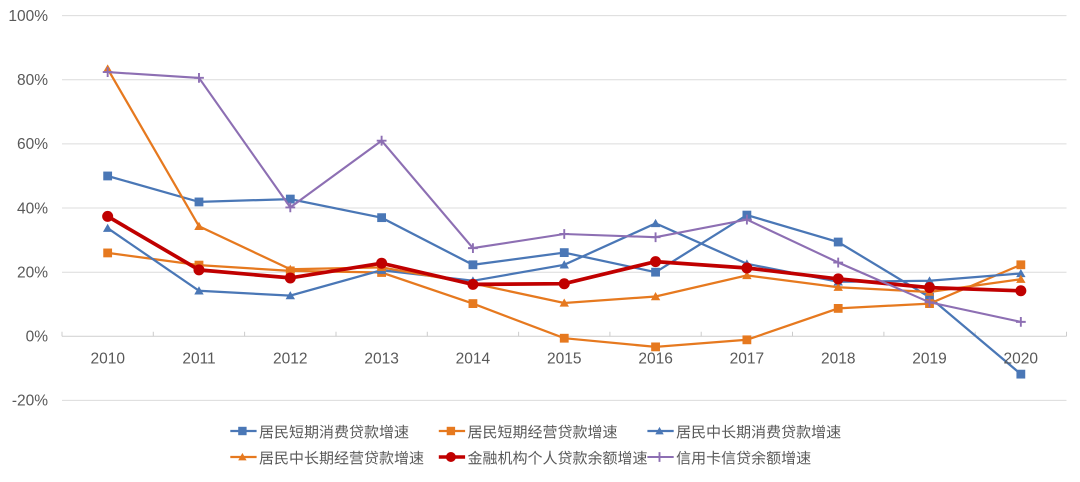 The height and width of the screenshot is (482, 1080). I want to click on svg-text: 2017, so click(747, 358).